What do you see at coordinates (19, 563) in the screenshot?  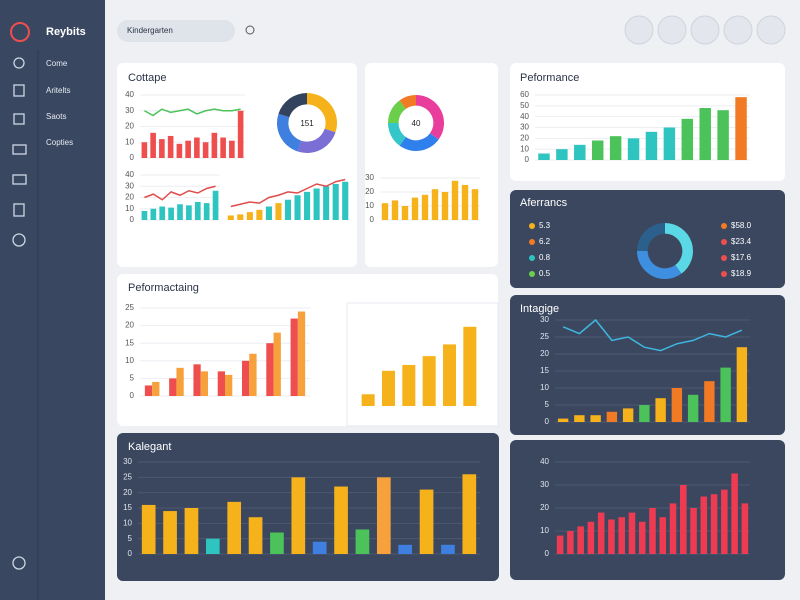 I see `settings-icon` at bounding box center [19, 563].